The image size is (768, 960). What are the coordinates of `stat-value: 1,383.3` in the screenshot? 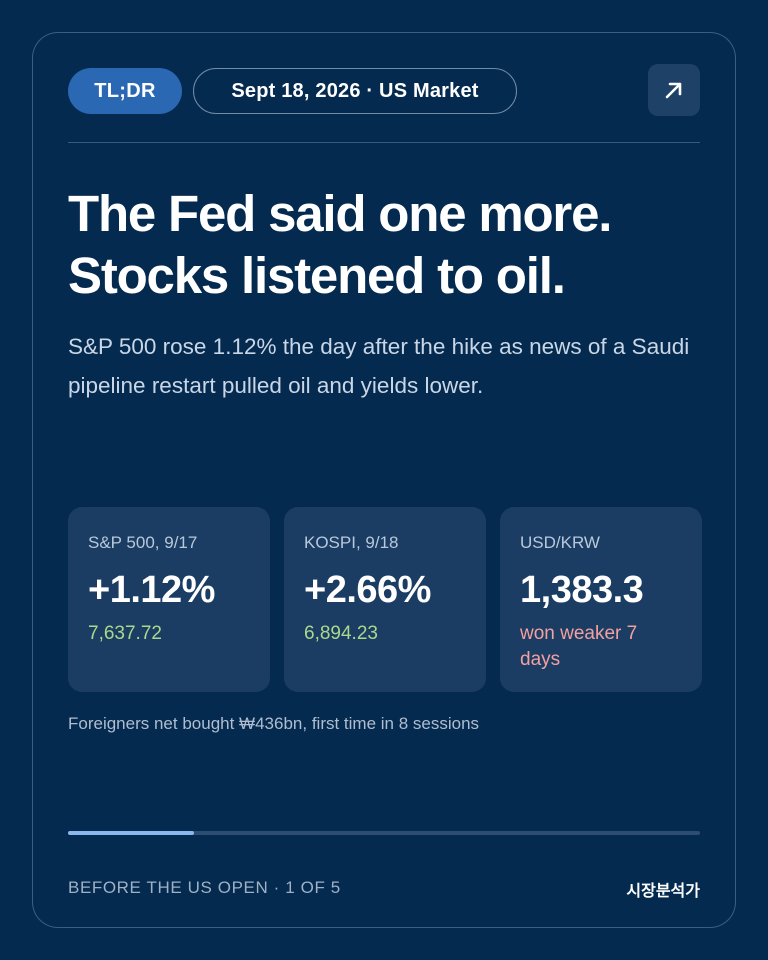 It's located at (582, 590).